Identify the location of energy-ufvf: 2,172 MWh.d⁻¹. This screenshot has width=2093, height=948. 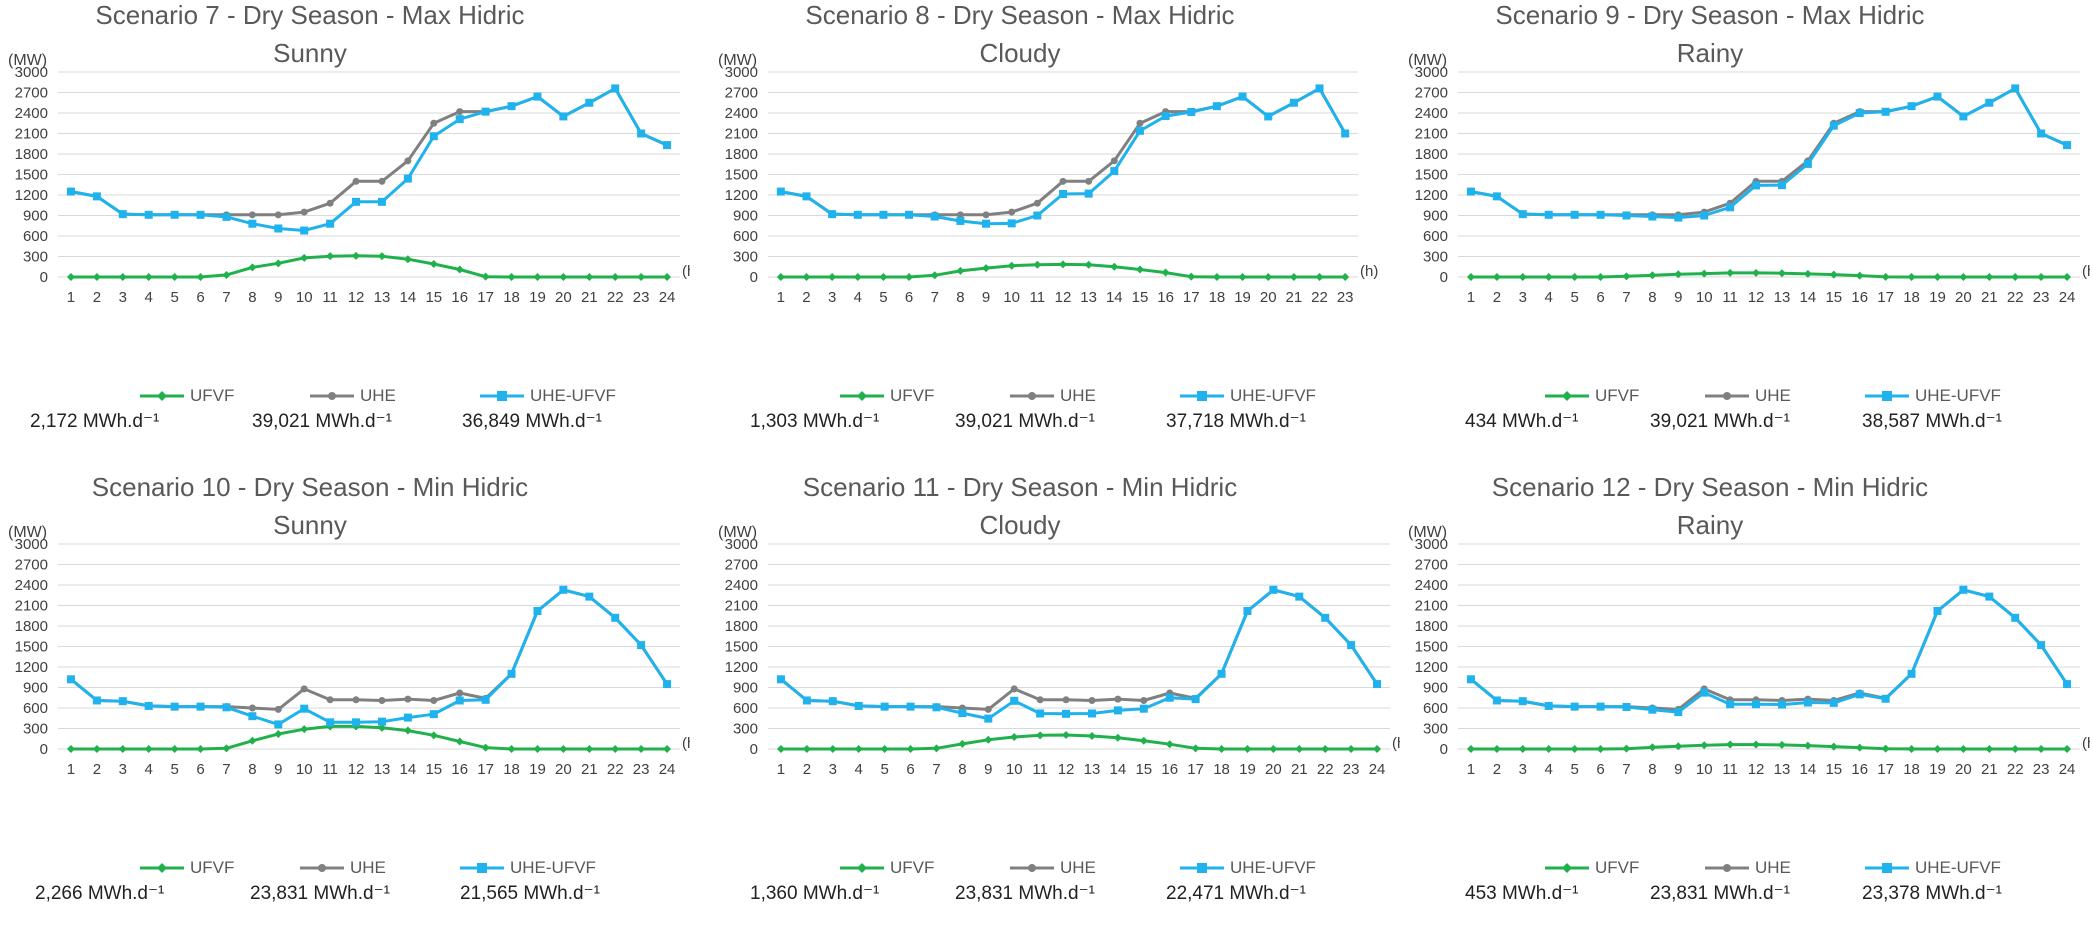
(95, 421).